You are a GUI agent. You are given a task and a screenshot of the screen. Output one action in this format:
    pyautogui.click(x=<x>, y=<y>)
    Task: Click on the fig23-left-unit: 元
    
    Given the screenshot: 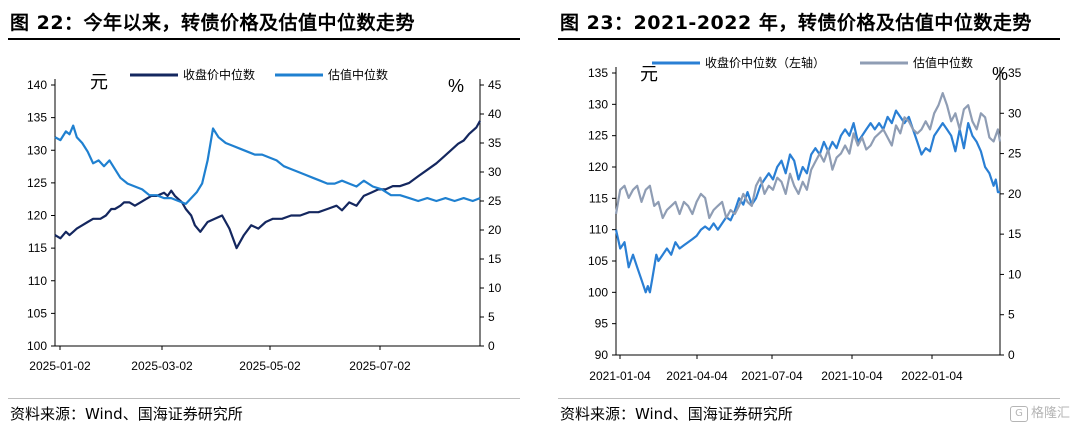 What is the action you would take?
    pyautogui.click(x=649, y=74)
    